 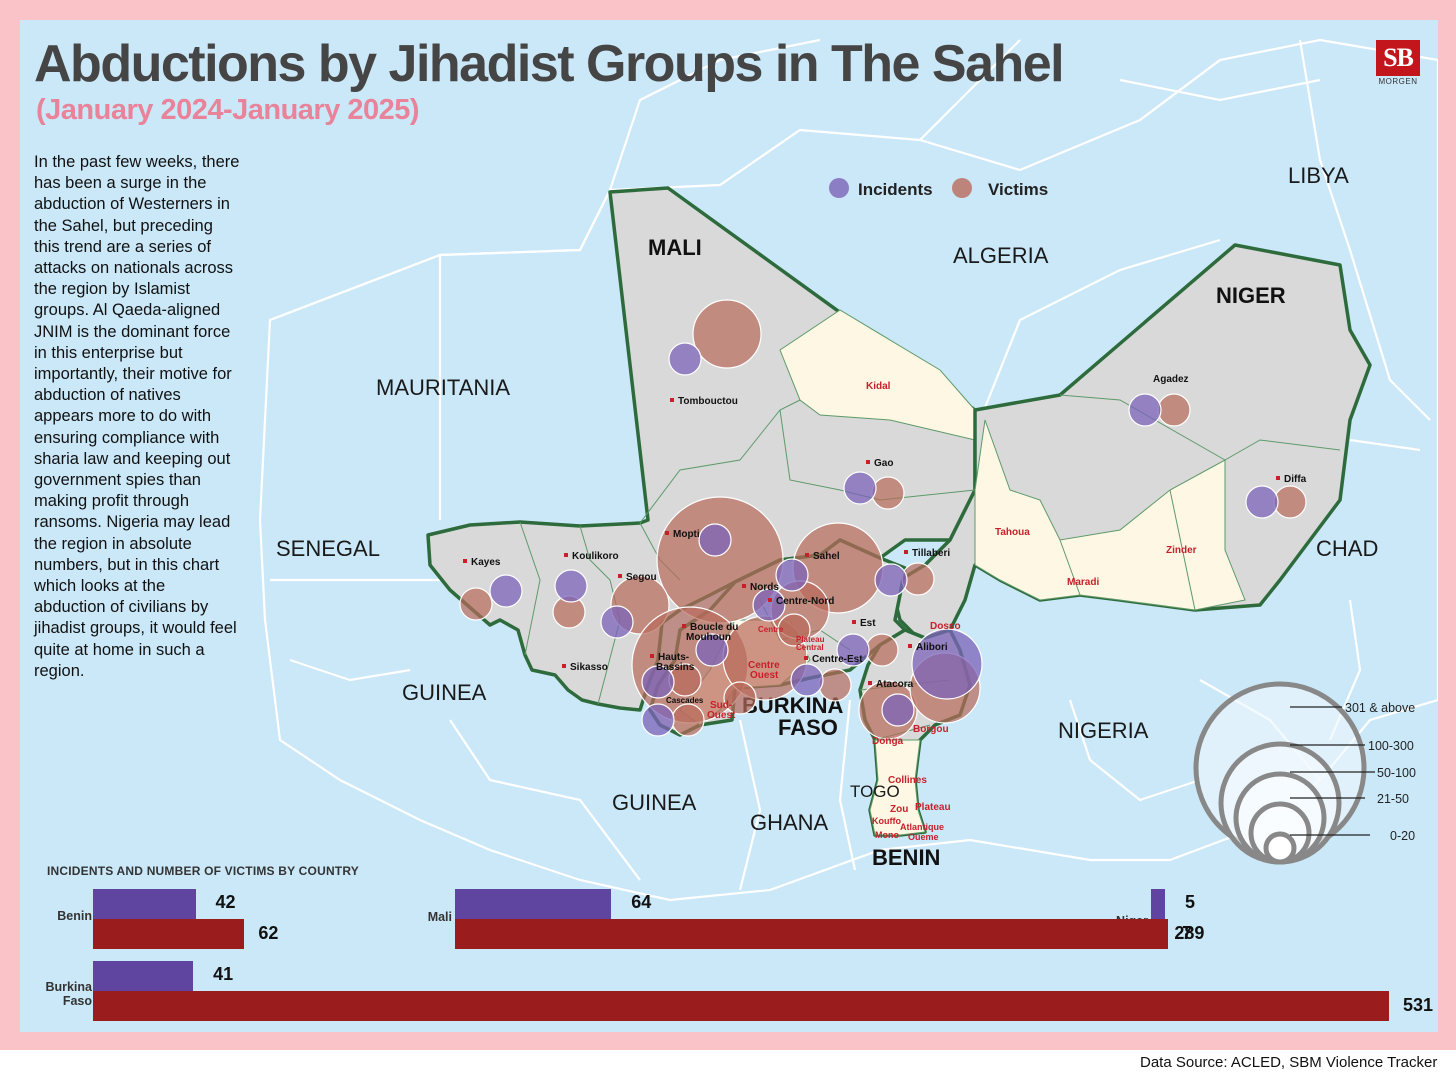 What do you see at coordinates (641, 577) in the screenshot?
I see `svg-text: Segou` at bounding box center [641, 577].